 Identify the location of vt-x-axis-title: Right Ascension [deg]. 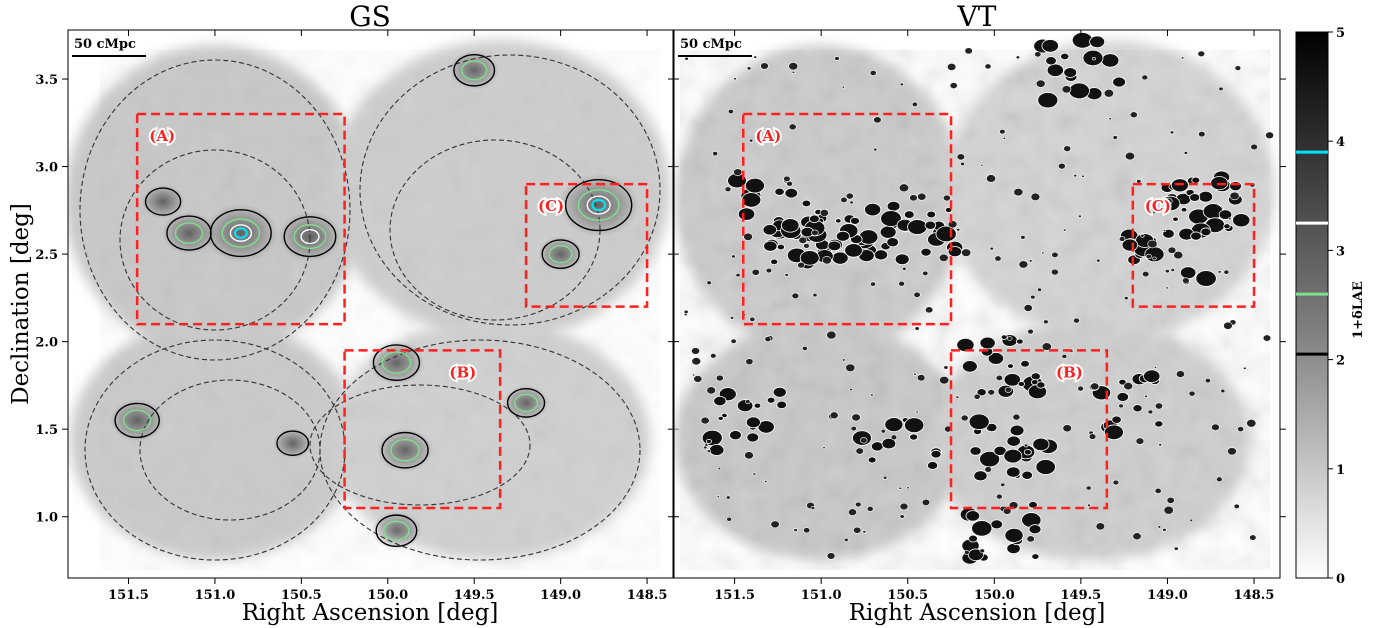
(977, 613).